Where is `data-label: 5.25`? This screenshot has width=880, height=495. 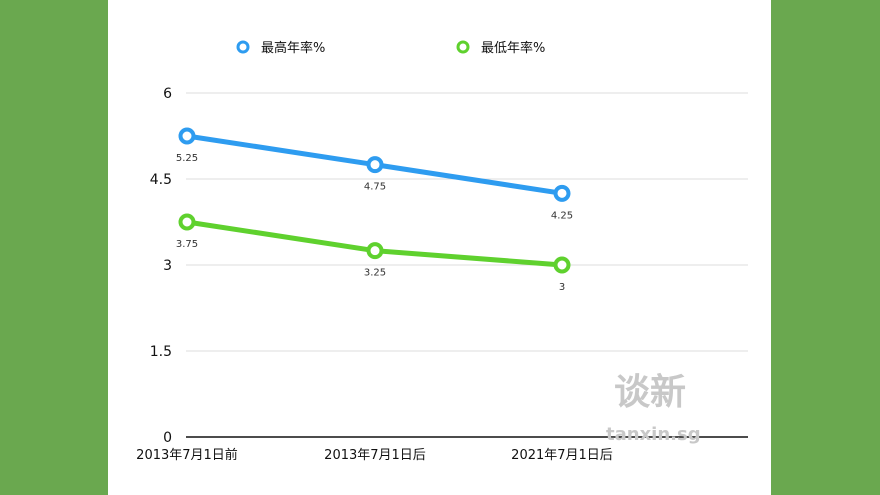
data-label: 5.25 is located at coordinates (187, 158).